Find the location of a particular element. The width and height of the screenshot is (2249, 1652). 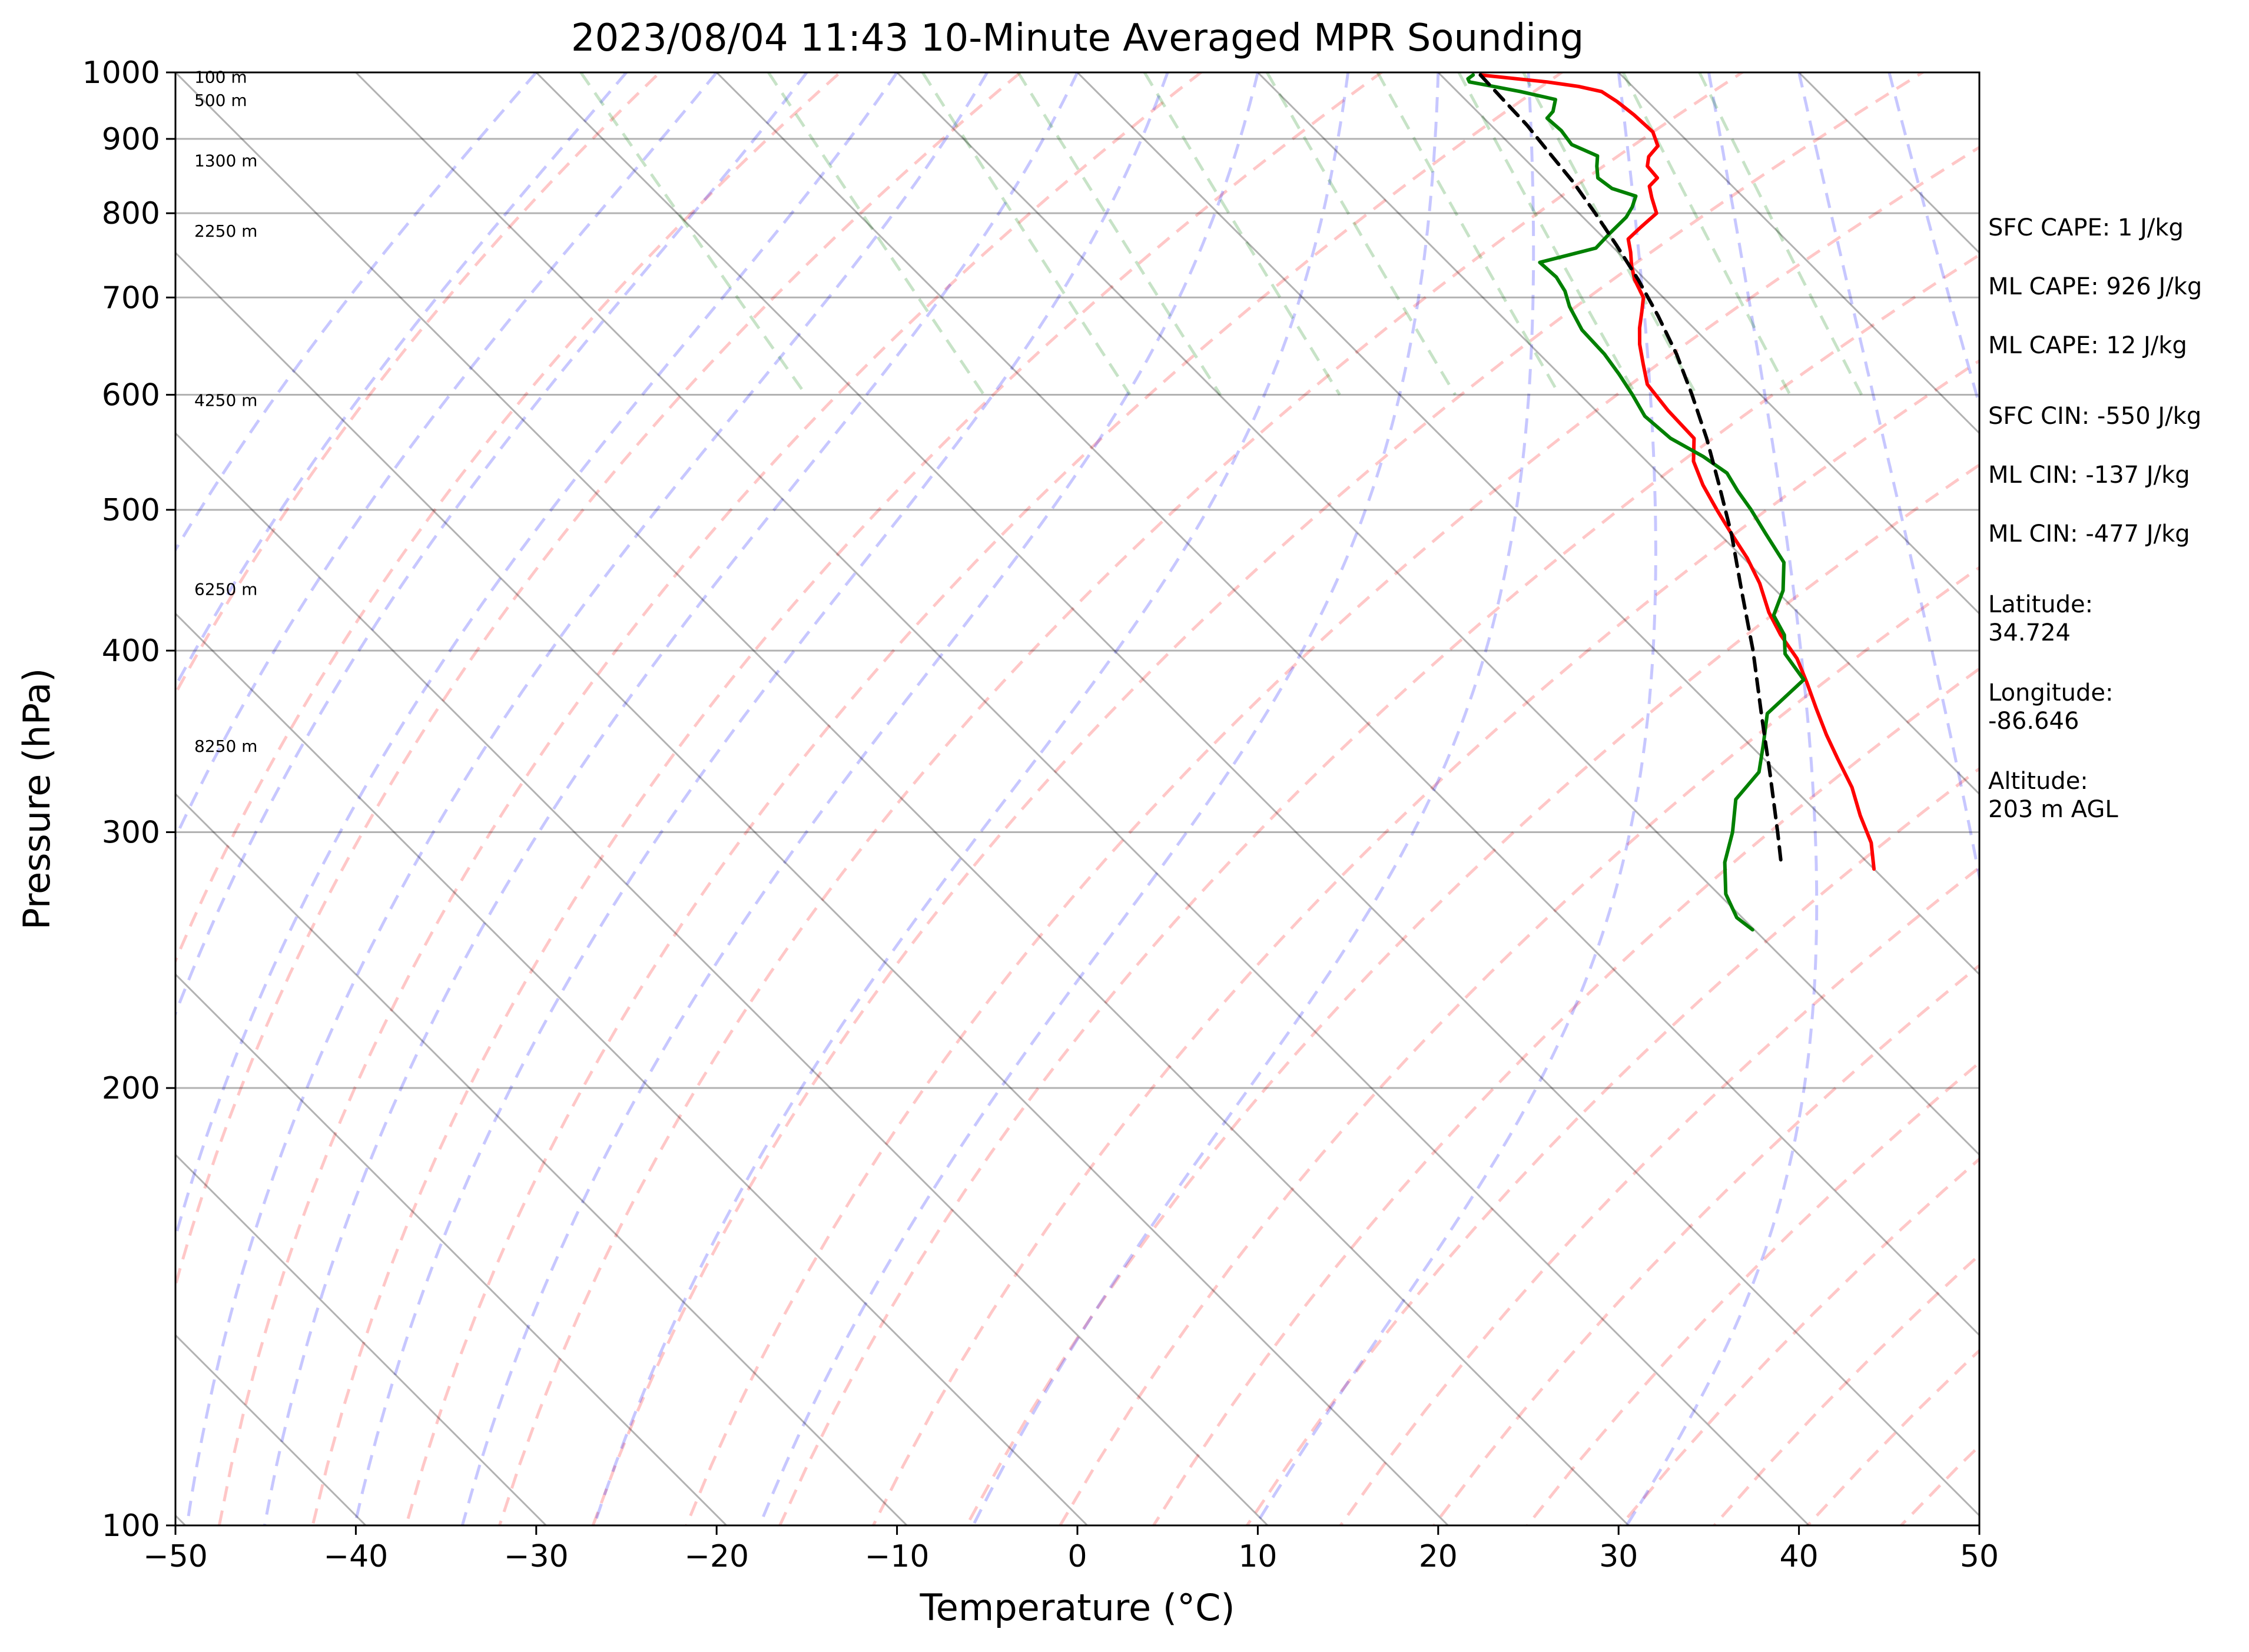

x-tick-label: 40 is located at coordinates (1799, 1556).